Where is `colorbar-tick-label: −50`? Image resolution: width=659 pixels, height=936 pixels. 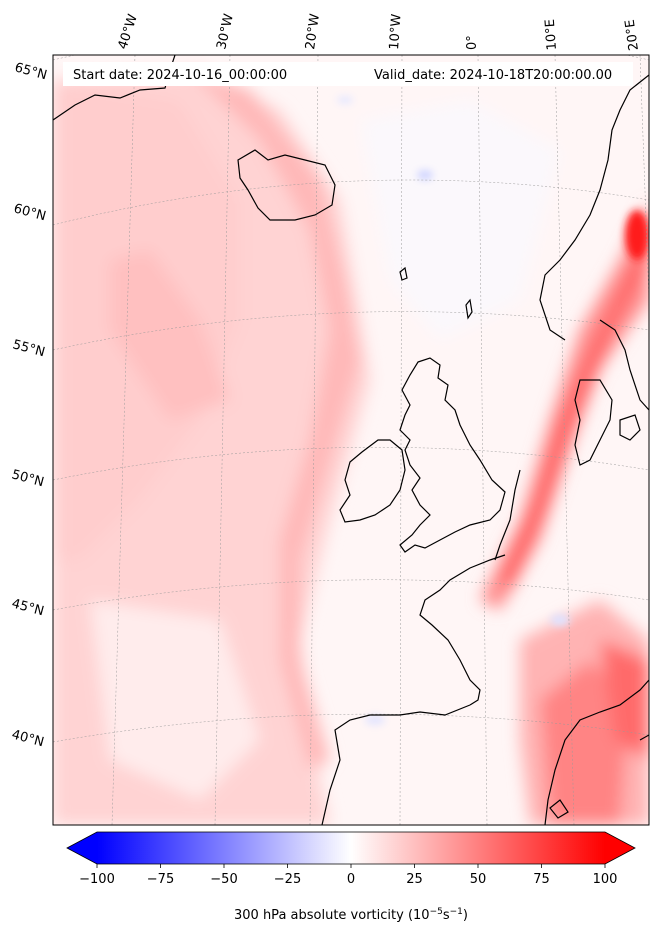
colorbar-tick-label: −50 is located at coordinates (223, 879).